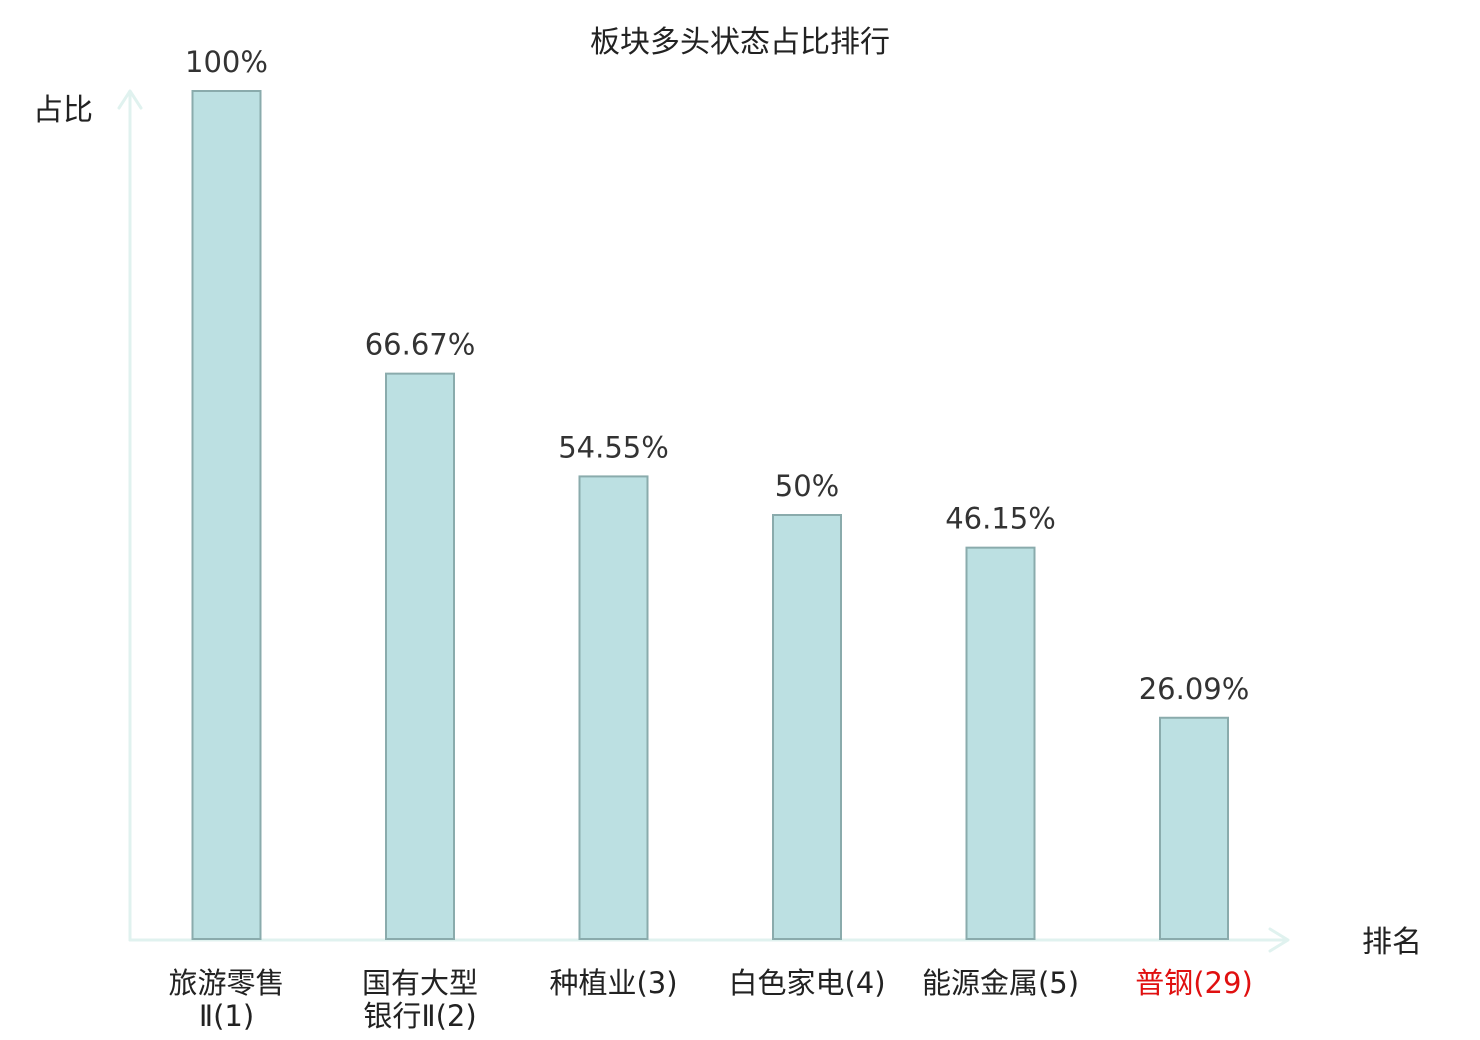 This screenshot has width=1480, height=1040. Describe the element at coordinates (226, 983) in the screenshot. I see `category-label: 旅游零售` at that location.